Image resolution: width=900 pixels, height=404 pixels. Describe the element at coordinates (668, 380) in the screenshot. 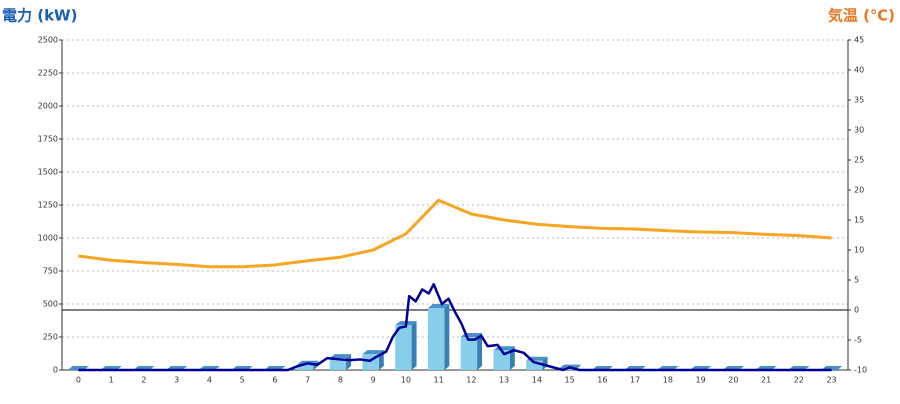

I see `x-tick-label: 18` at that location.